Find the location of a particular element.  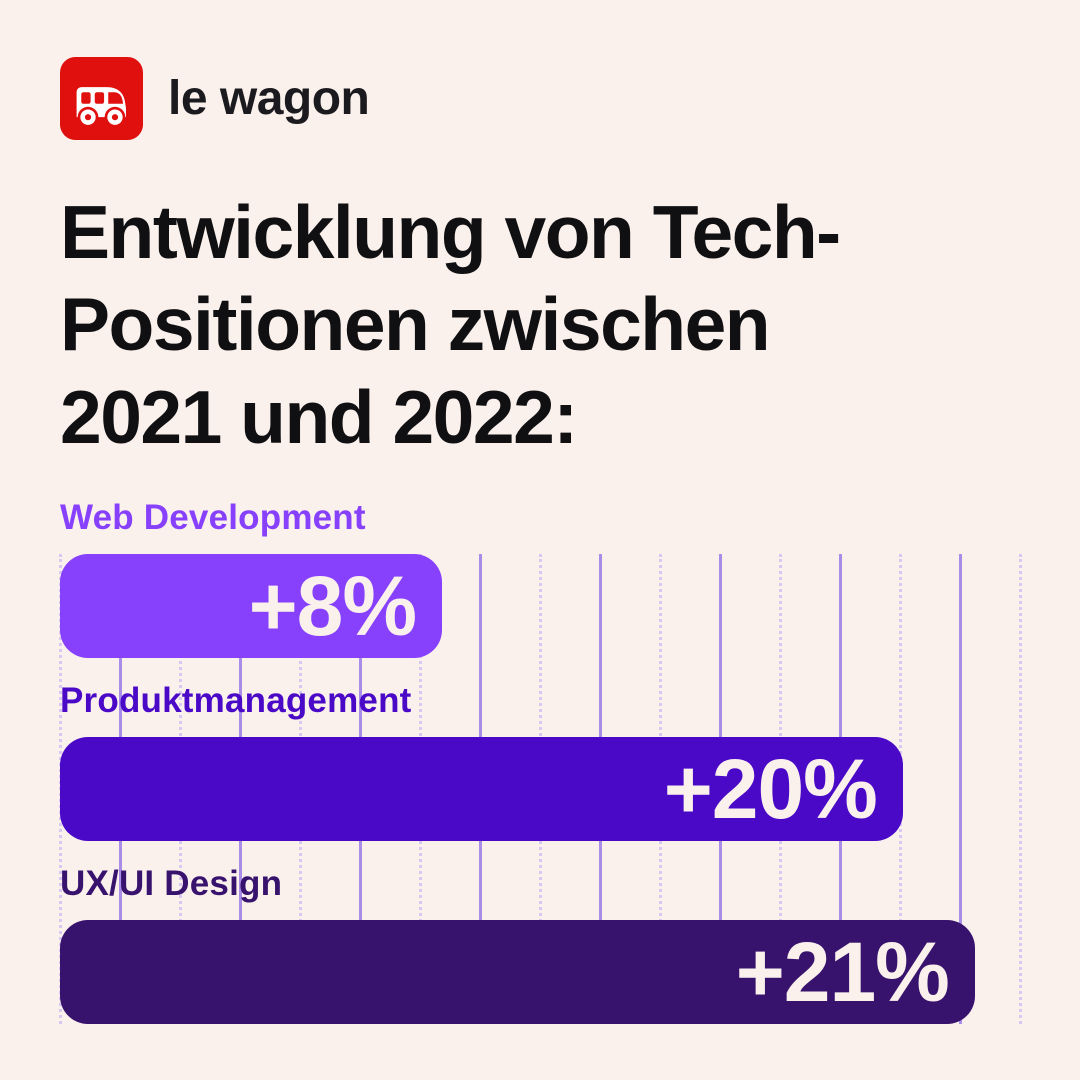

bar-row-ux-ui-design: UX/UI Design +21% is located at coordinates (540, 944).